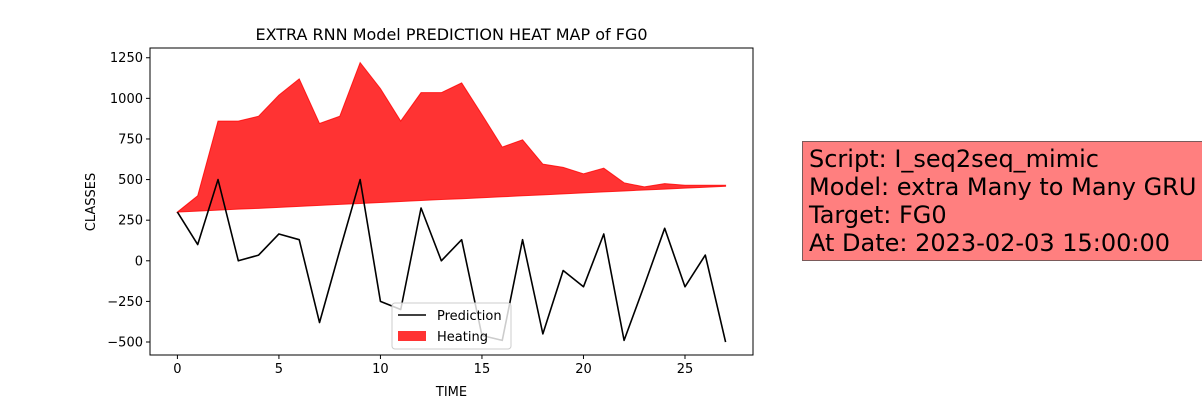 Image resolution: width=1202 pixels, height=400 pixels. Describe the element at coordinates (125, 302) in the screenshot. I see `y-tick-label: −250` at that location.